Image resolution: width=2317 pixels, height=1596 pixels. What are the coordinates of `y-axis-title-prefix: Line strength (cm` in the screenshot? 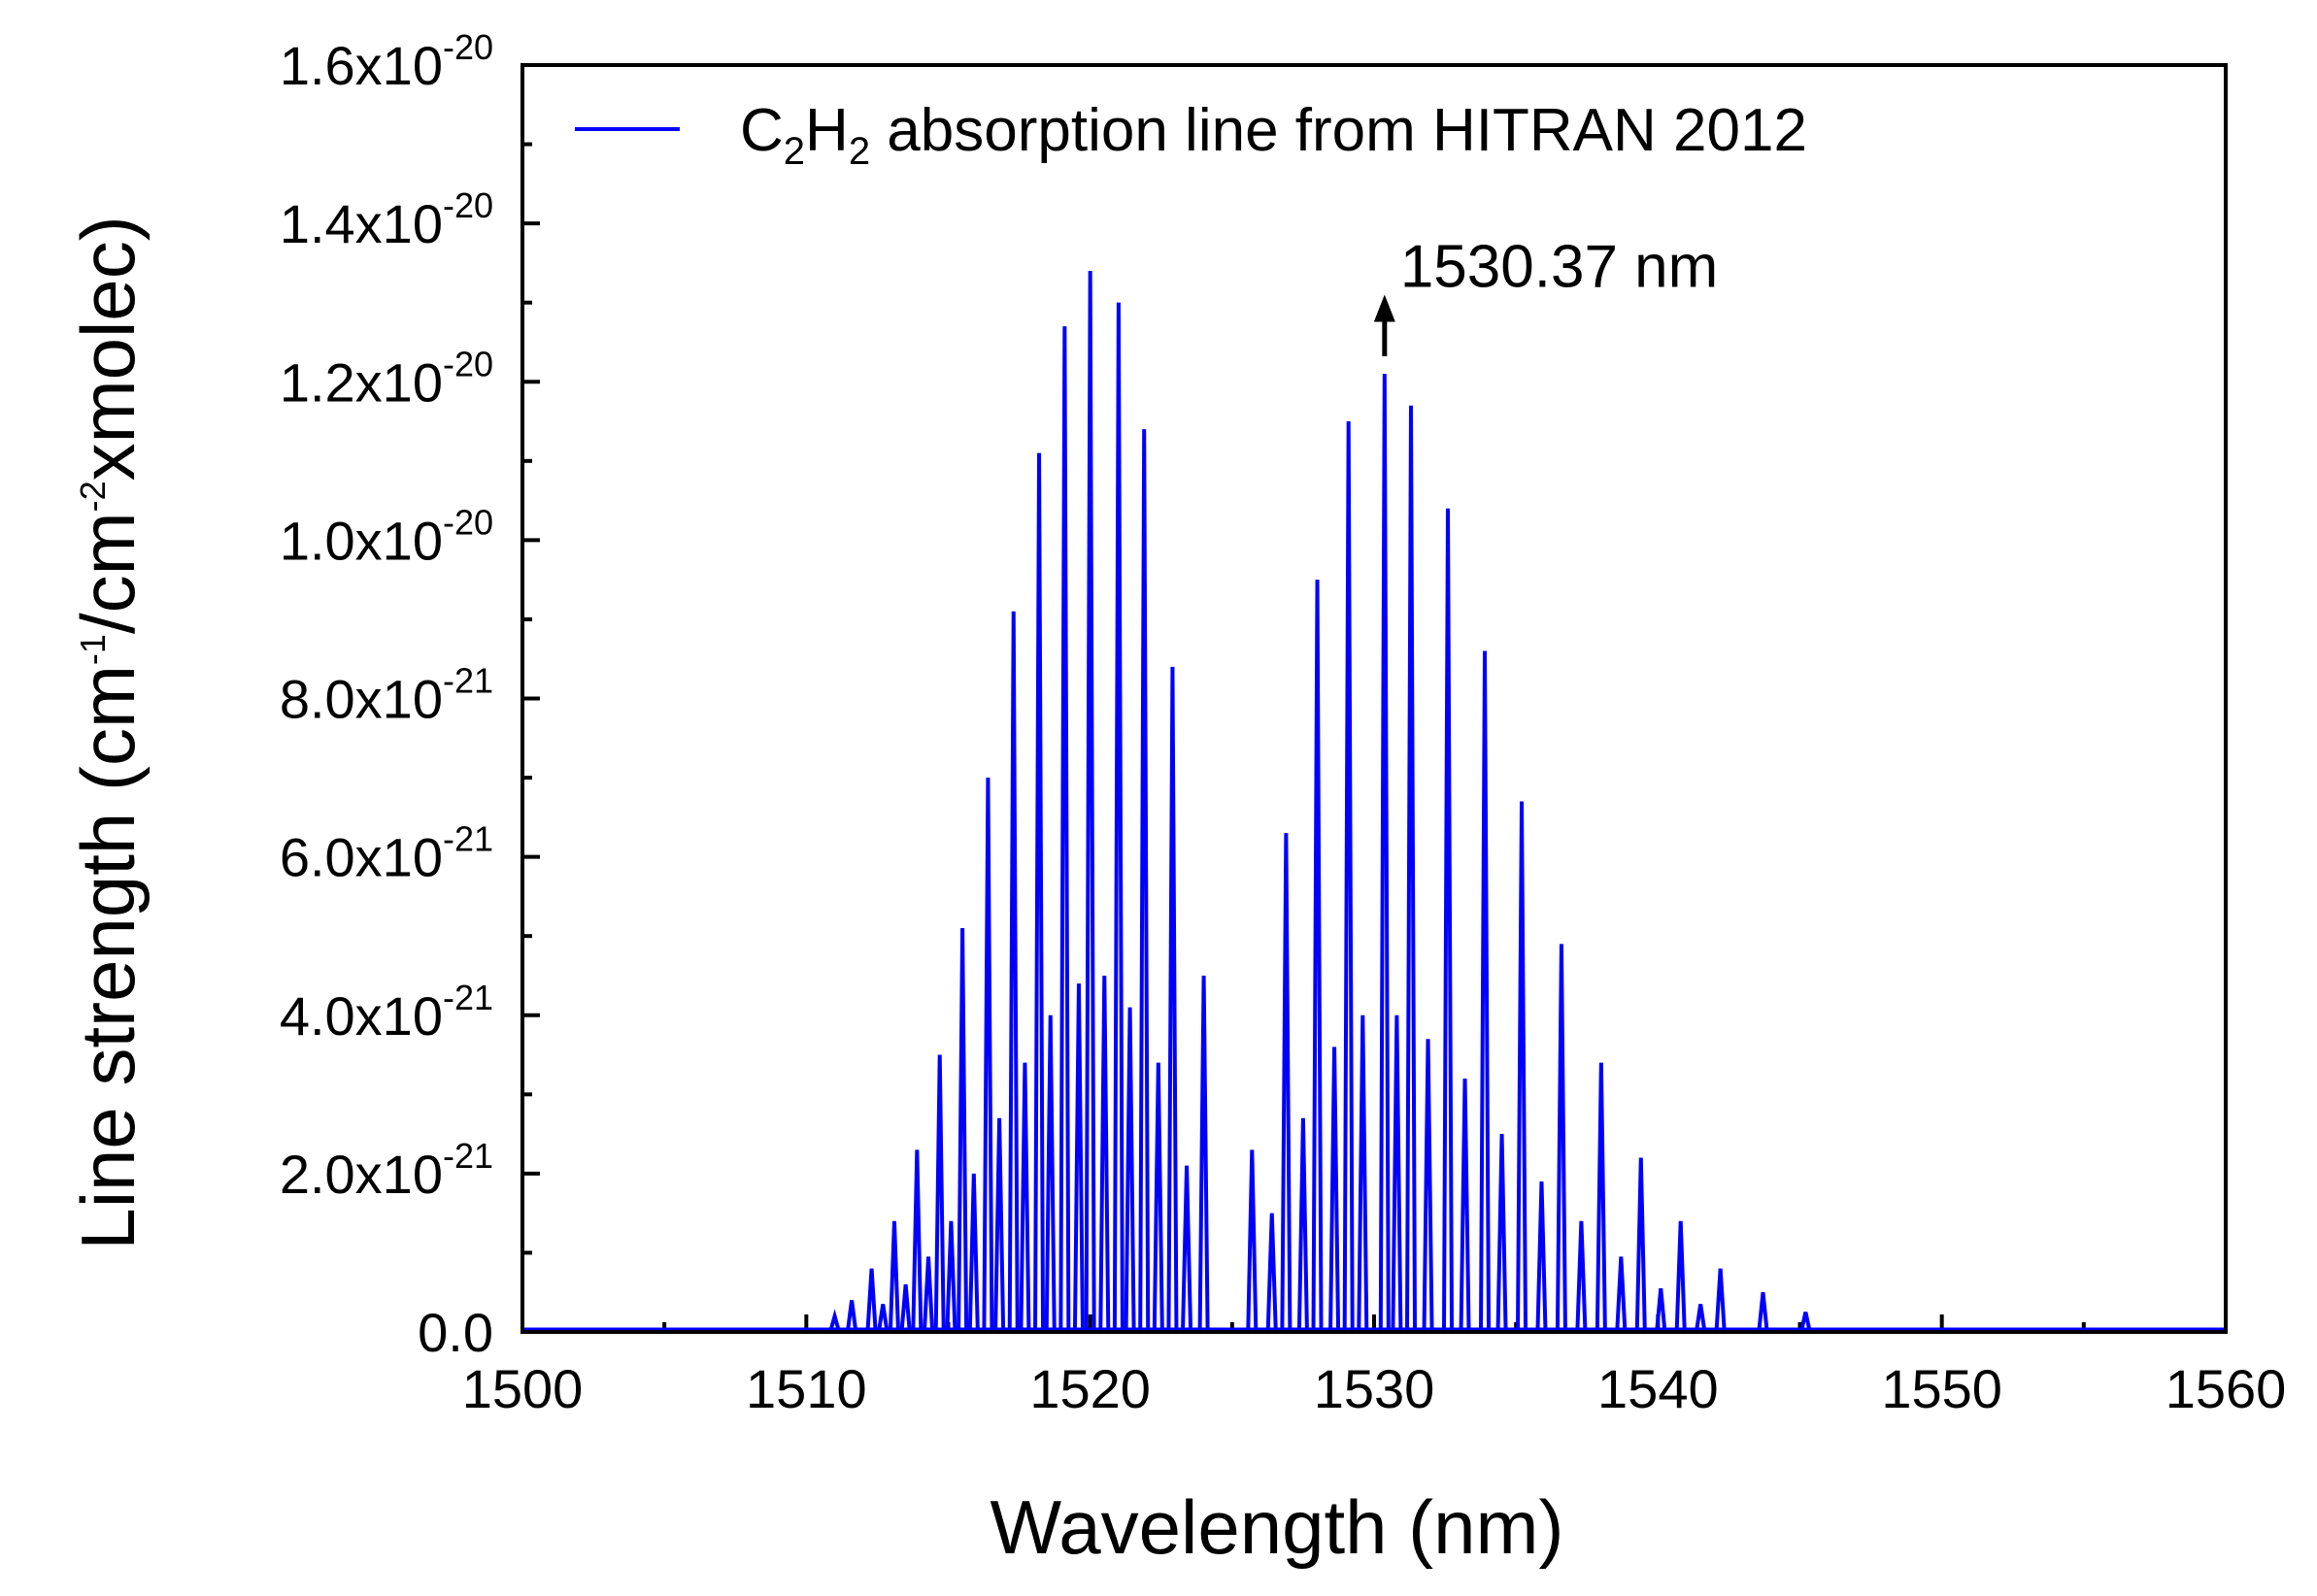 It's located at (108, 957).